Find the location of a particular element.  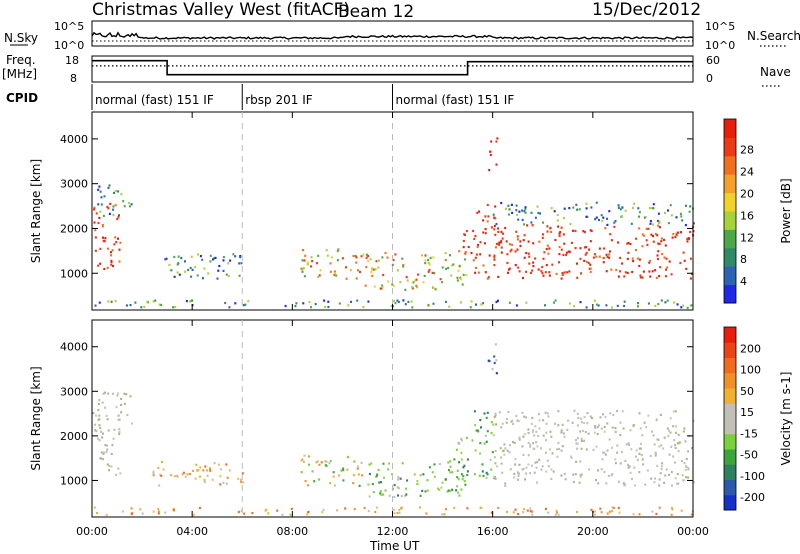

colorbar-label: Power [dB] is located at coordinates (786, 210).